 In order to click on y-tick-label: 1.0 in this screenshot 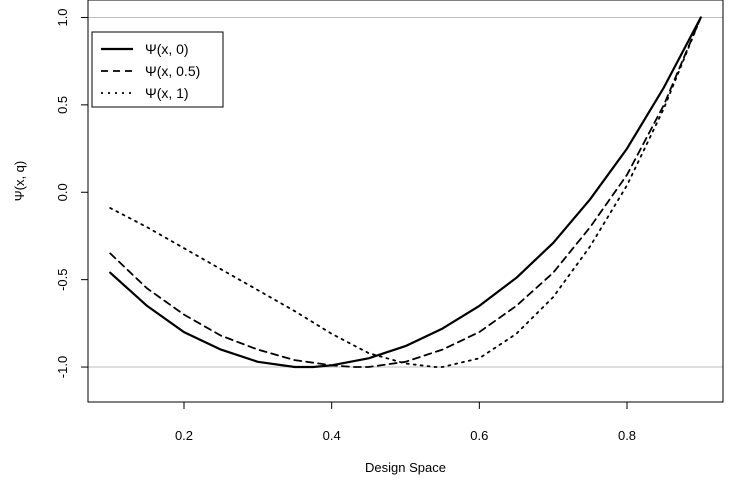, I will do `click(62, 17)`.